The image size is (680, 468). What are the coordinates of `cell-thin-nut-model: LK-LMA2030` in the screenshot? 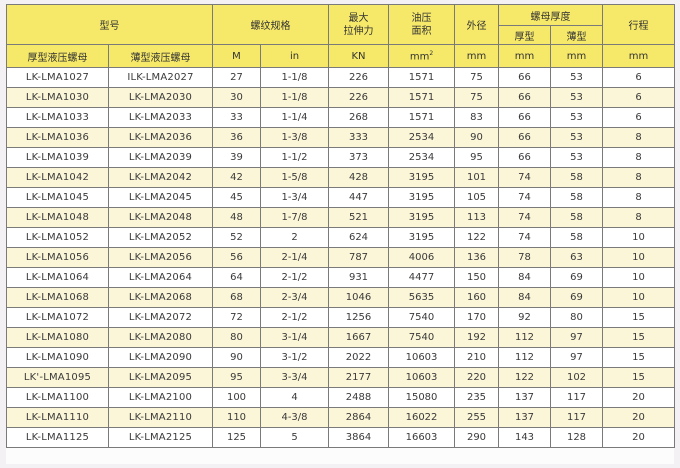 It's located at (160, 97).